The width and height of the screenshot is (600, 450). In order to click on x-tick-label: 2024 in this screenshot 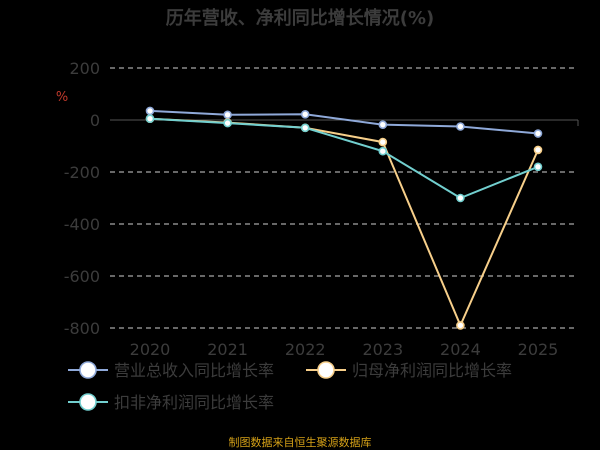, I will do `click(460, 349)`.